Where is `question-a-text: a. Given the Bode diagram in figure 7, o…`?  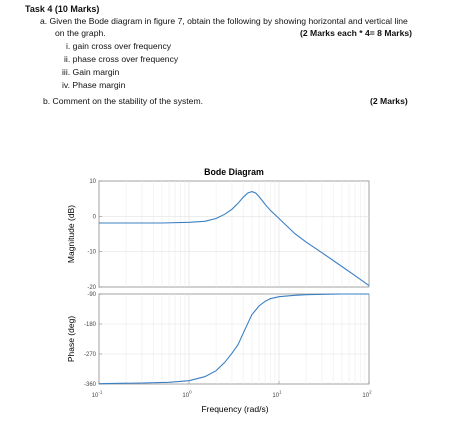
question-a-text: a. Given the Bode diagram in figure 7, o… is located at coordinates (224, 21).